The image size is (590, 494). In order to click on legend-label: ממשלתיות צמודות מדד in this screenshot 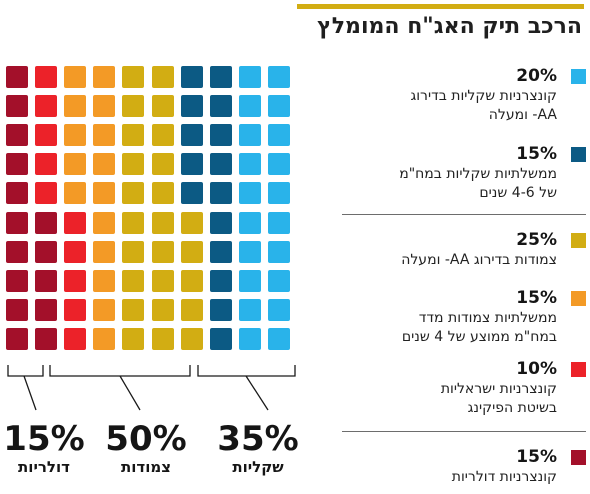, I will do `click(487, 318)`.